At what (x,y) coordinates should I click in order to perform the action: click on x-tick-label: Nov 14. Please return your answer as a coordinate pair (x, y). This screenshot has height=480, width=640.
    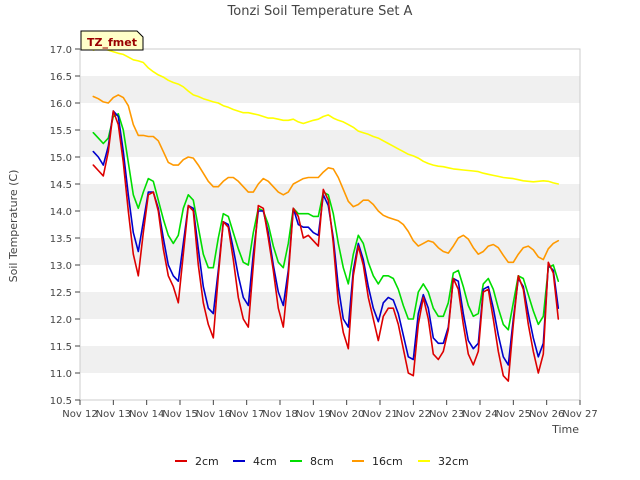
    Looking at the image, I should click on (146, 414).